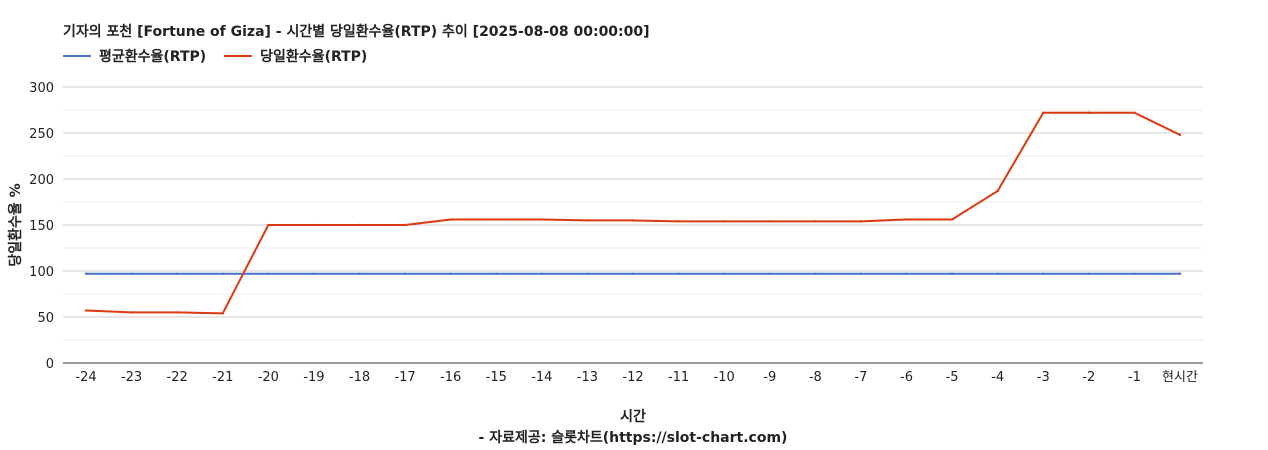  What do you see at coordinates (1180, 377) in the screenshot?
I see `x-tick-label: 현시간` at bounding box center [1180, 377].